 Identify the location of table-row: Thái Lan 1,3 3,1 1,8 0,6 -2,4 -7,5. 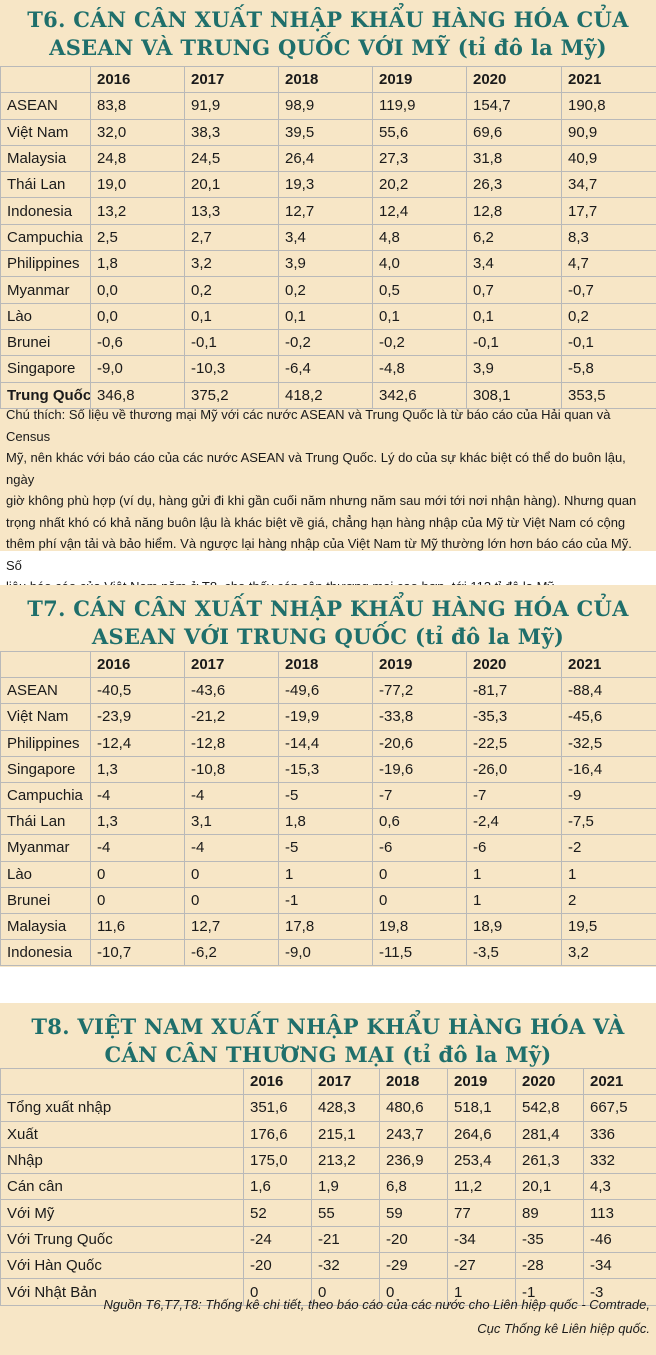
(328, 822).